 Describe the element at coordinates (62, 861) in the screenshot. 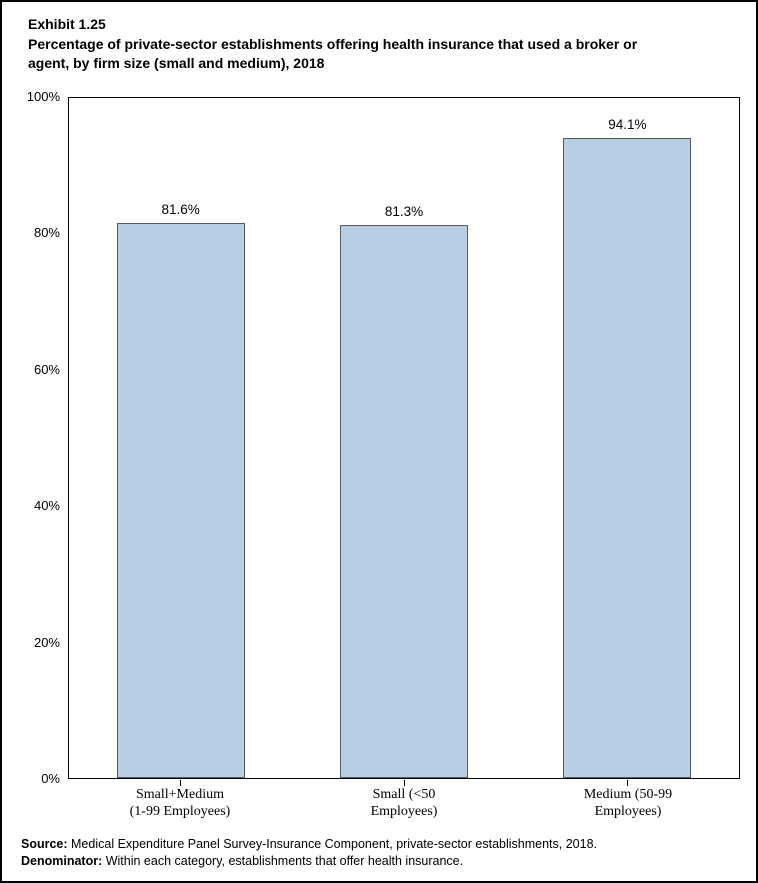

I see `denominator-label: Denominator:` at that location.